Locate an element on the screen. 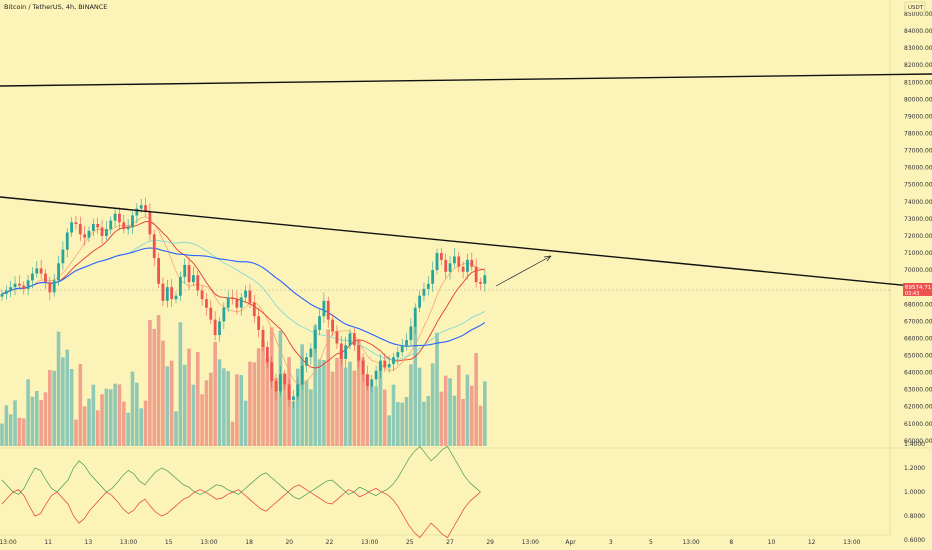  currency-button is located at coordinates (915, 7).